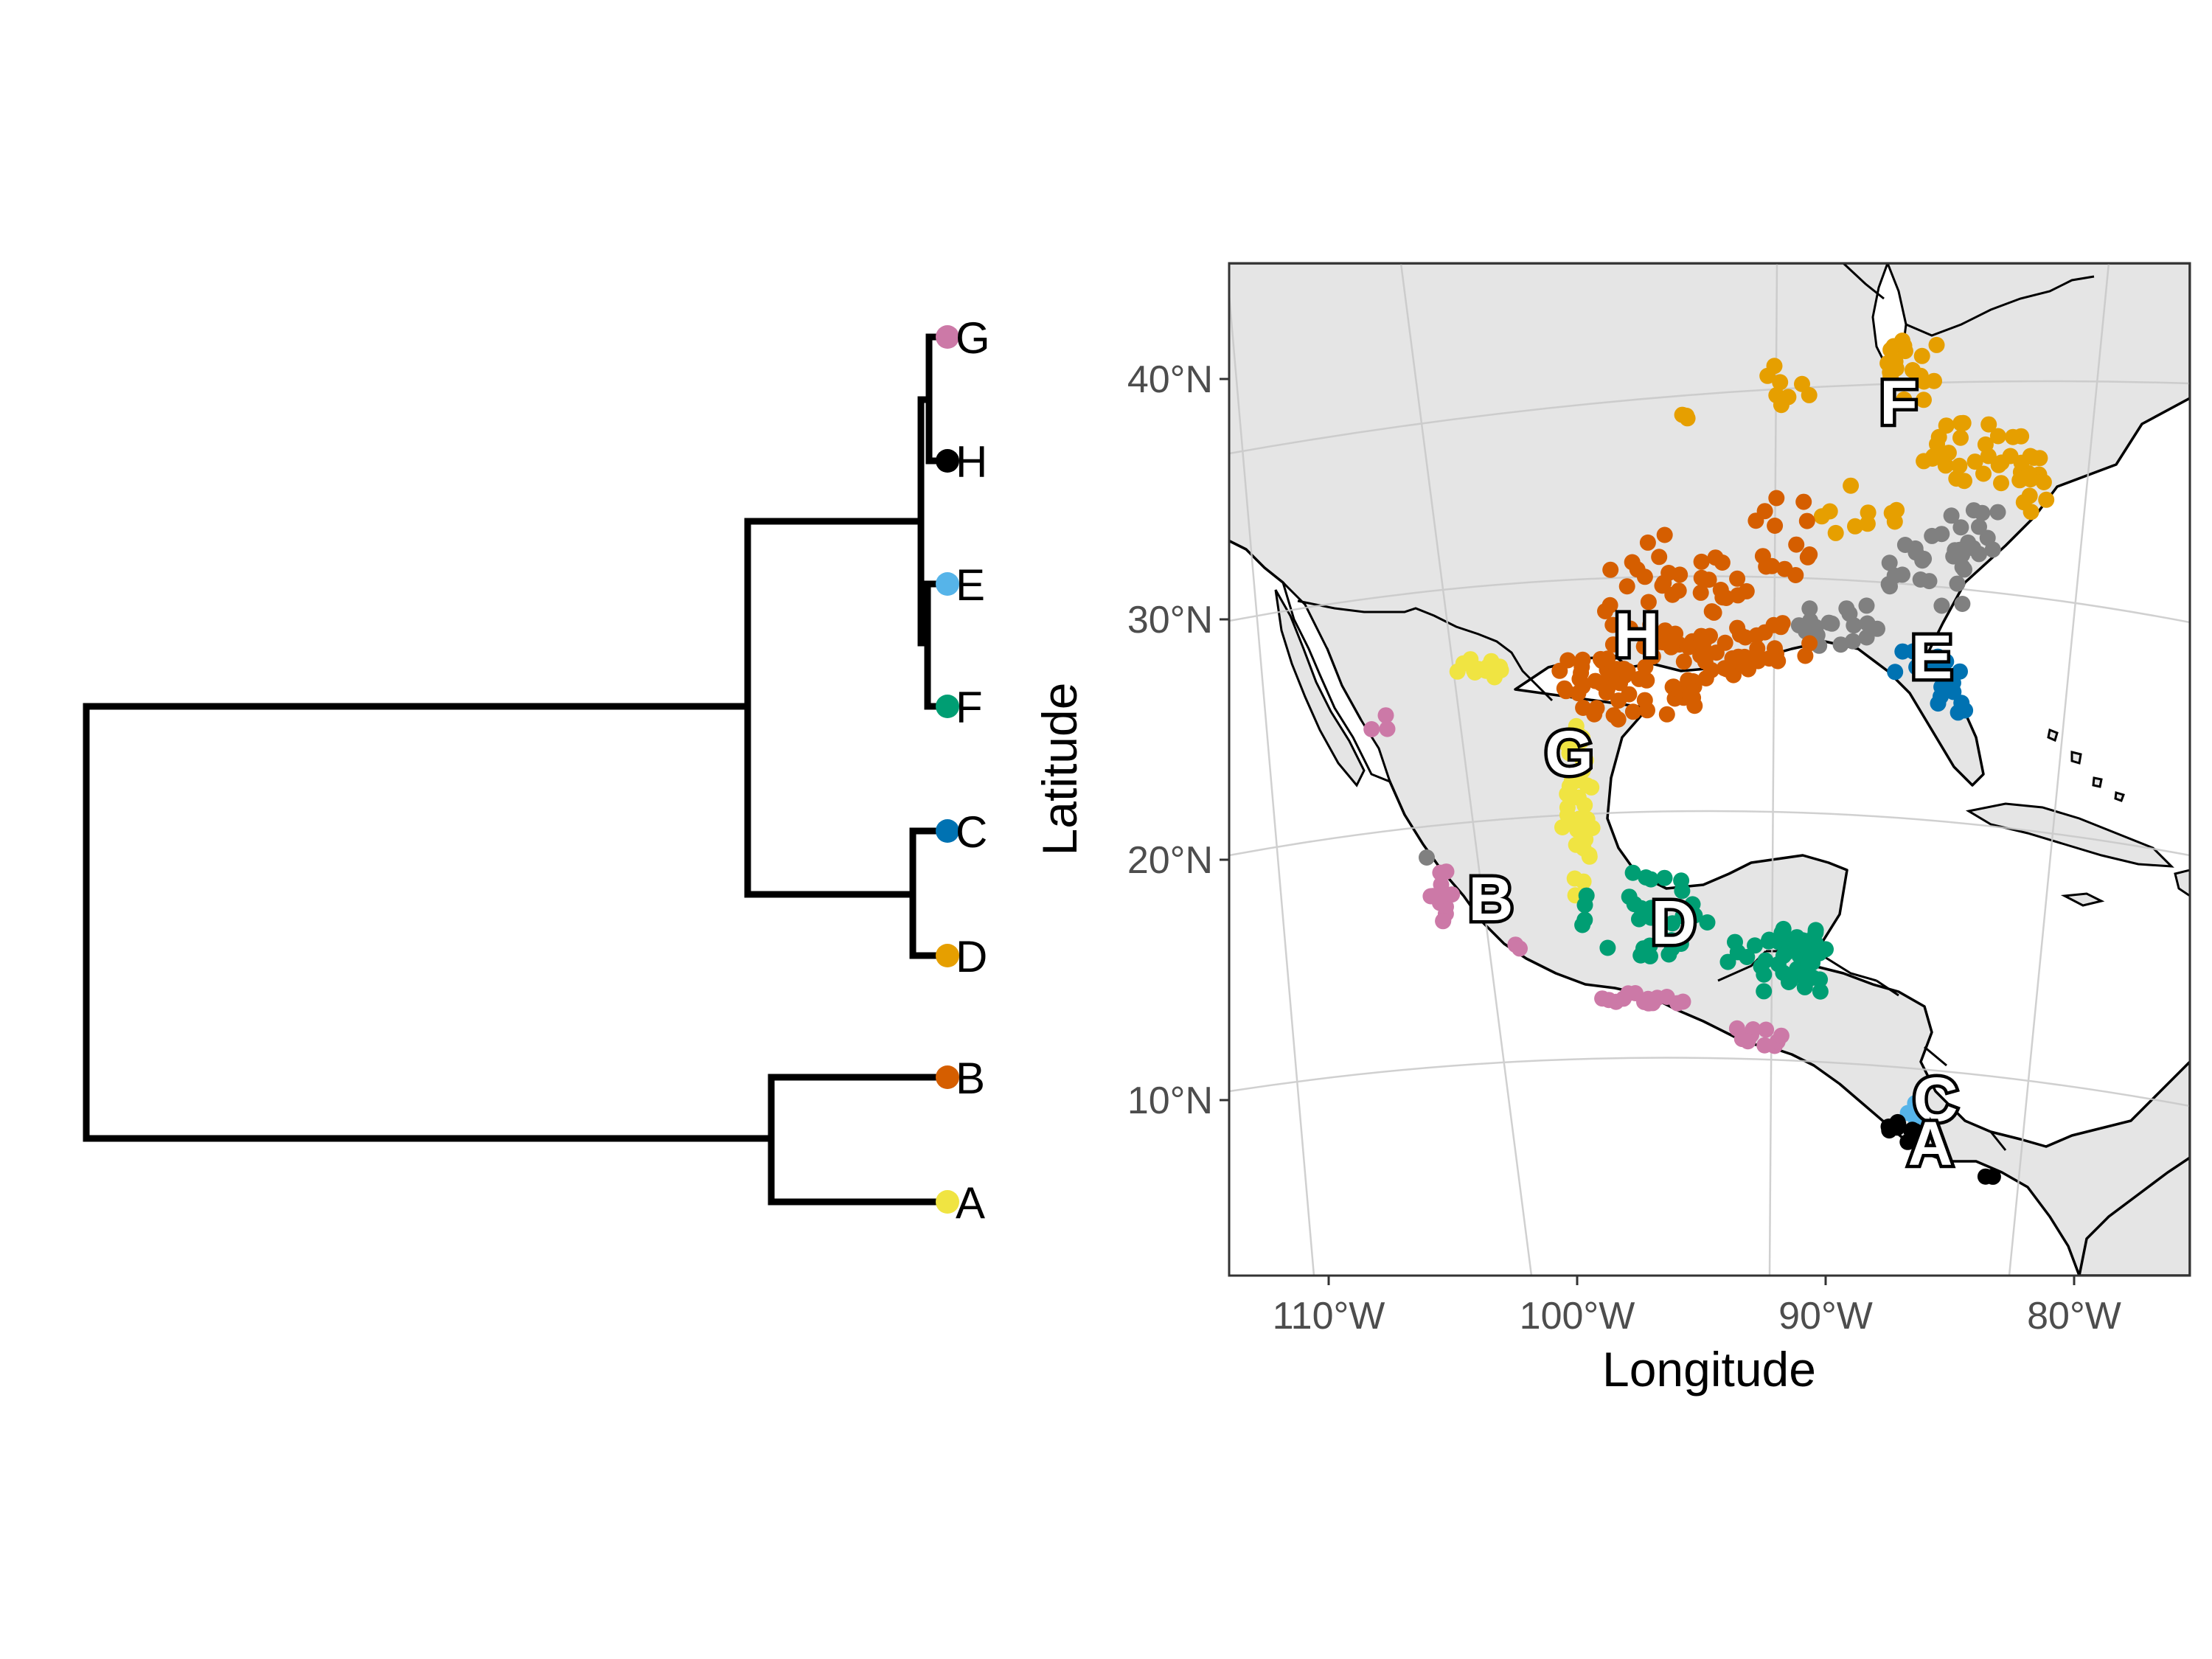  Describe the element at coordinates (1170, 620) in the screenshot. I see `y-tick-label: 30°N` at that location.